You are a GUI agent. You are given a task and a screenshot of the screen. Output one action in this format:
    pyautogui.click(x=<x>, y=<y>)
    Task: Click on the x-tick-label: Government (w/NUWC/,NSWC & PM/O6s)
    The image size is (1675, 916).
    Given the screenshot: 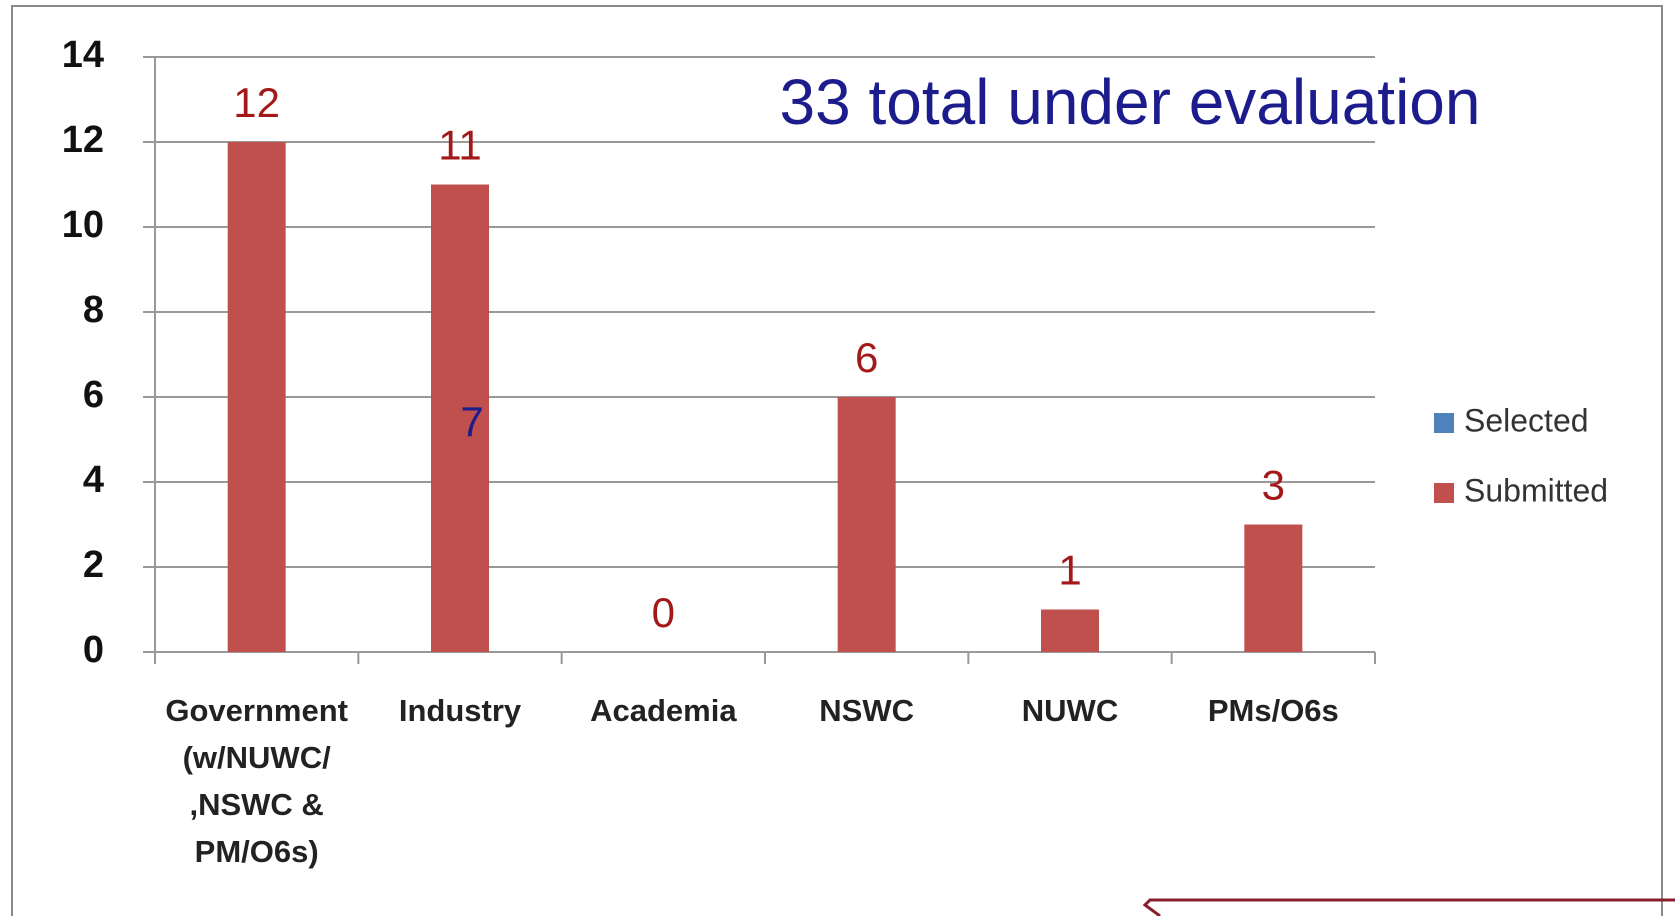 What is the action you would take?
    pyautogui.click(x=256, y=781)
    